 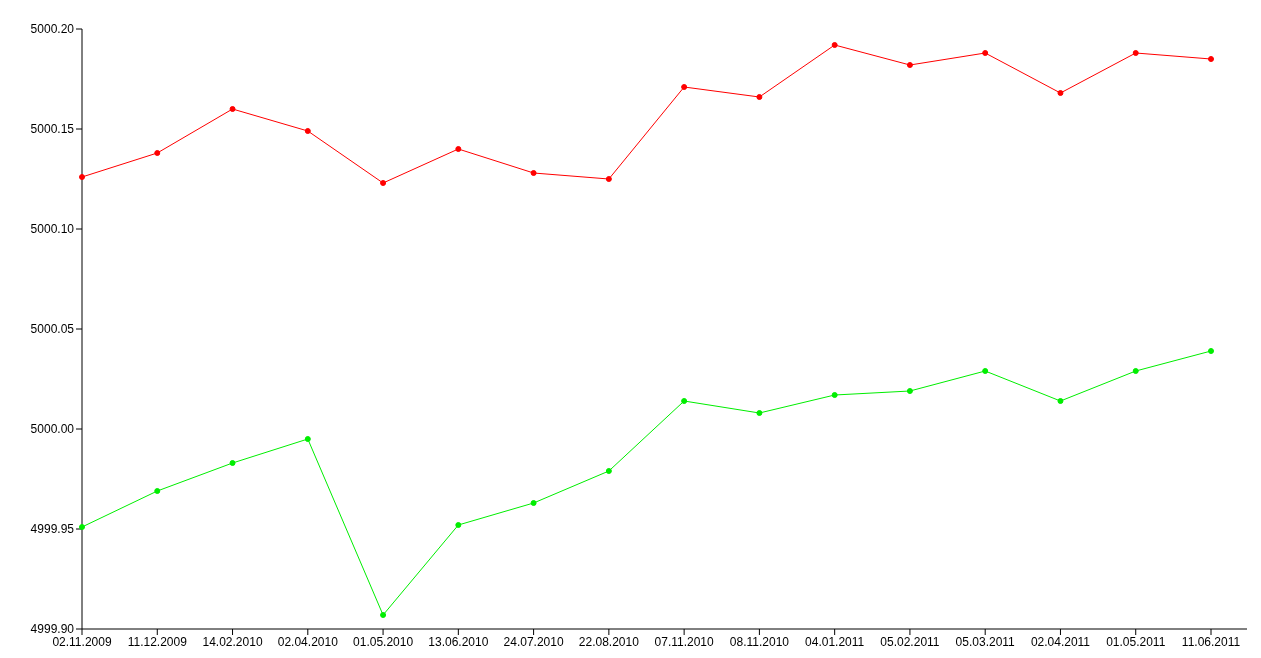 I want to click on x-tick-label: 14.02.2010, so click(x=232, y=641).